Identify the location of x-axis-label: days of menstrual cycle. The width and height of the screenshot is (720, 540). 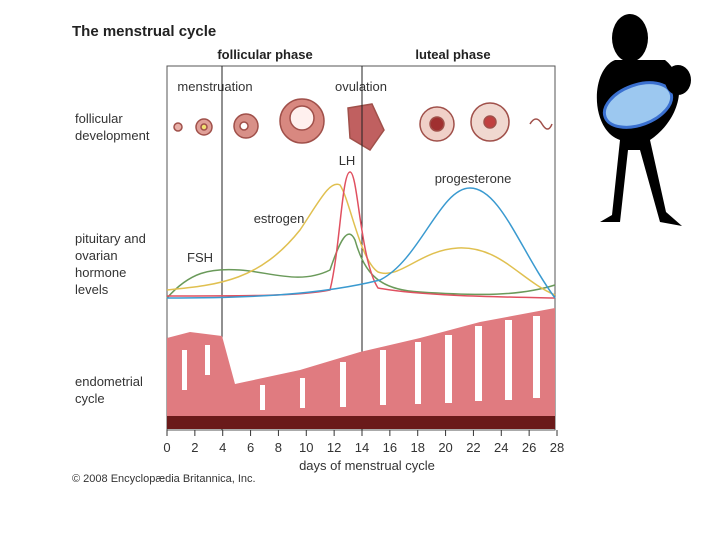
(367, 465).